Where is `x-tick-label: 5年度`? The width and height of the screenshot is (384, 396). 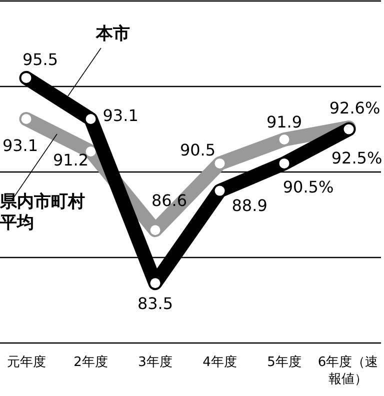
x-tick-label: 5年度 is located at coordinates (284, 362).